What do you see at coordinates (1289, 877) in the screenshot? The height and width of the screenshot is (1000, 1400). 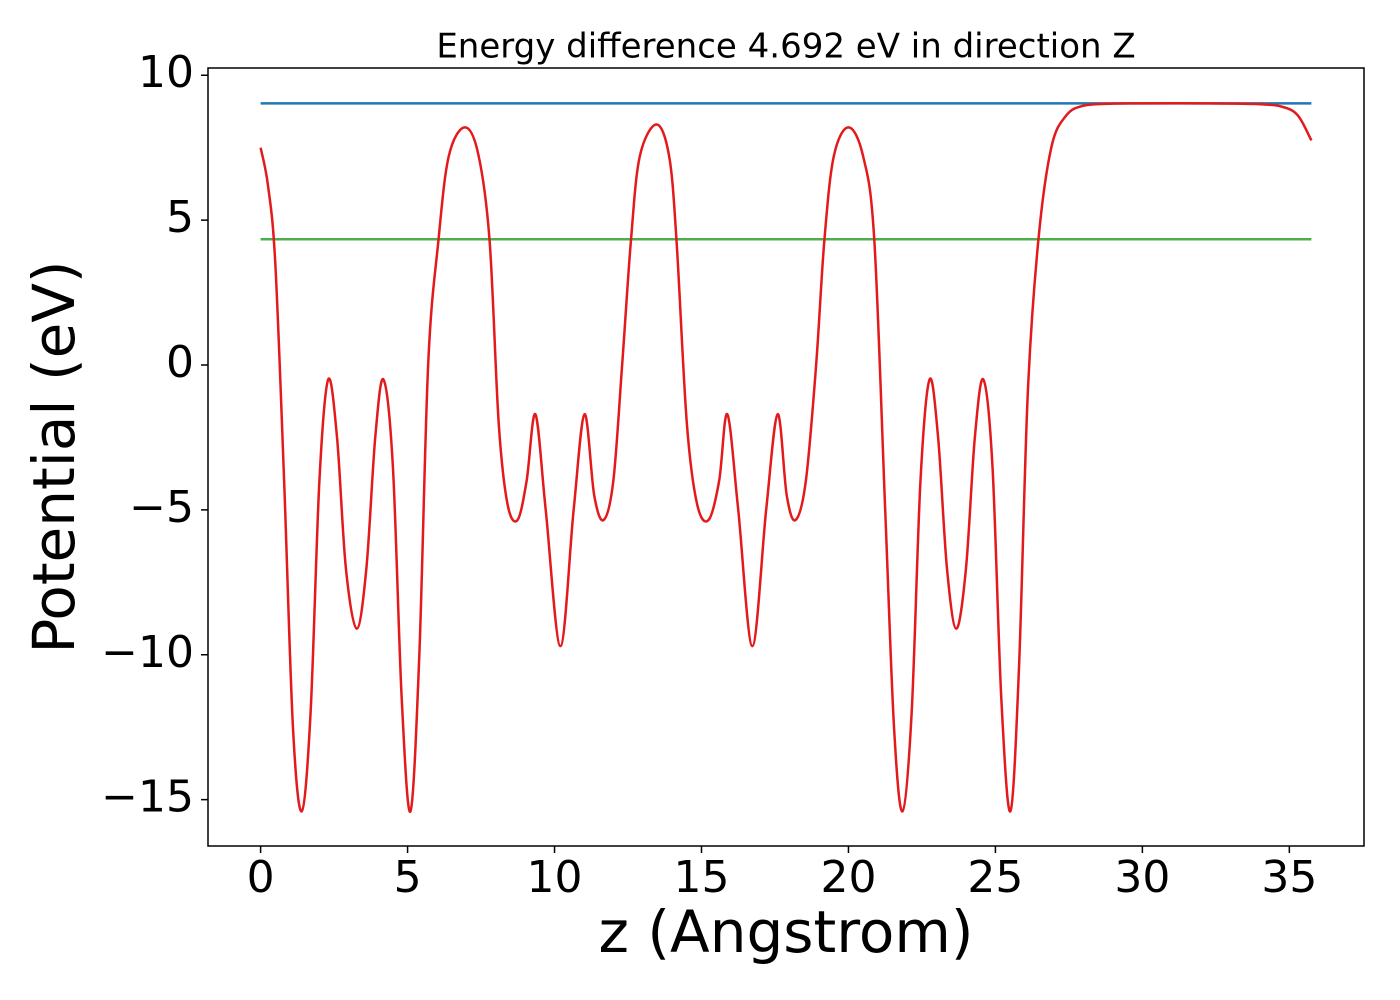 I see `x-tick-label: 35` at bounding box center [1289, 877].